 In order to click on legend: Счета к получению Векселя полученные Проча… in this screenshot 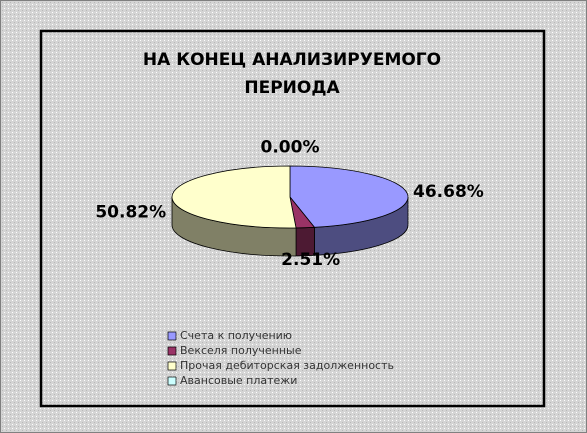, I will do `click(280, 358)`.